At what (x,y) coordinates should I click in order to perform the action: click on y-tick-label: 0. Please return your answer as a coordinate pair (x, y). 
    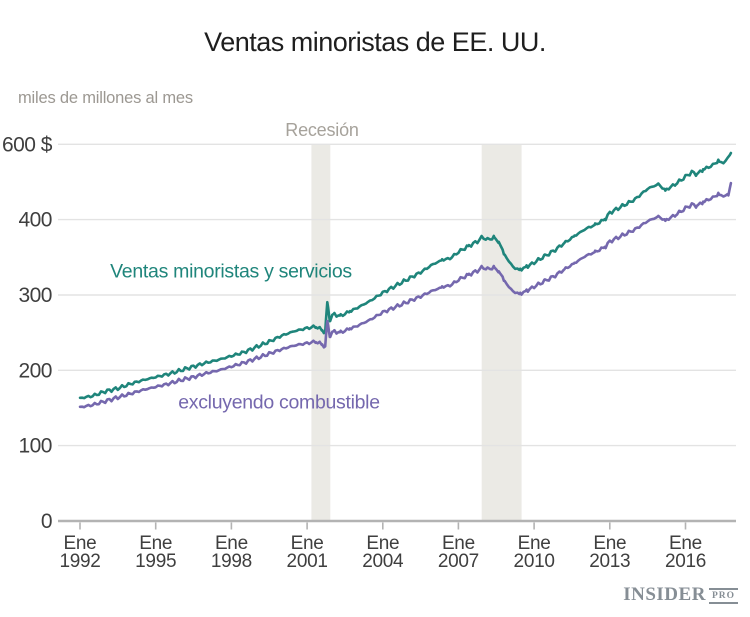
    Looking at the image, I should click on (46, 521).